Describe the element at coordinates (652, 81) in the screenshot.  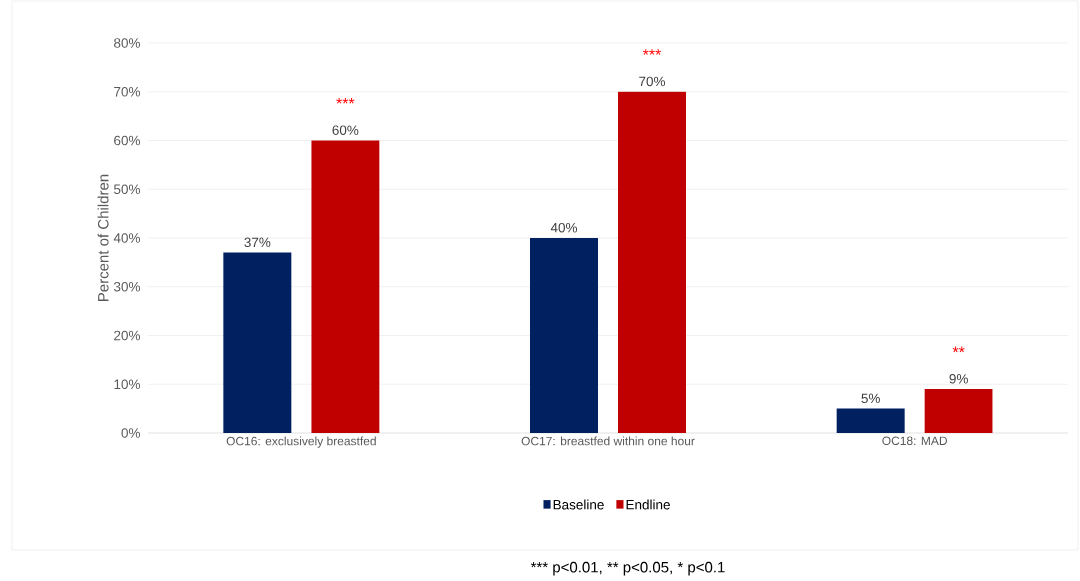
I see `data-label: 70%` at that location.